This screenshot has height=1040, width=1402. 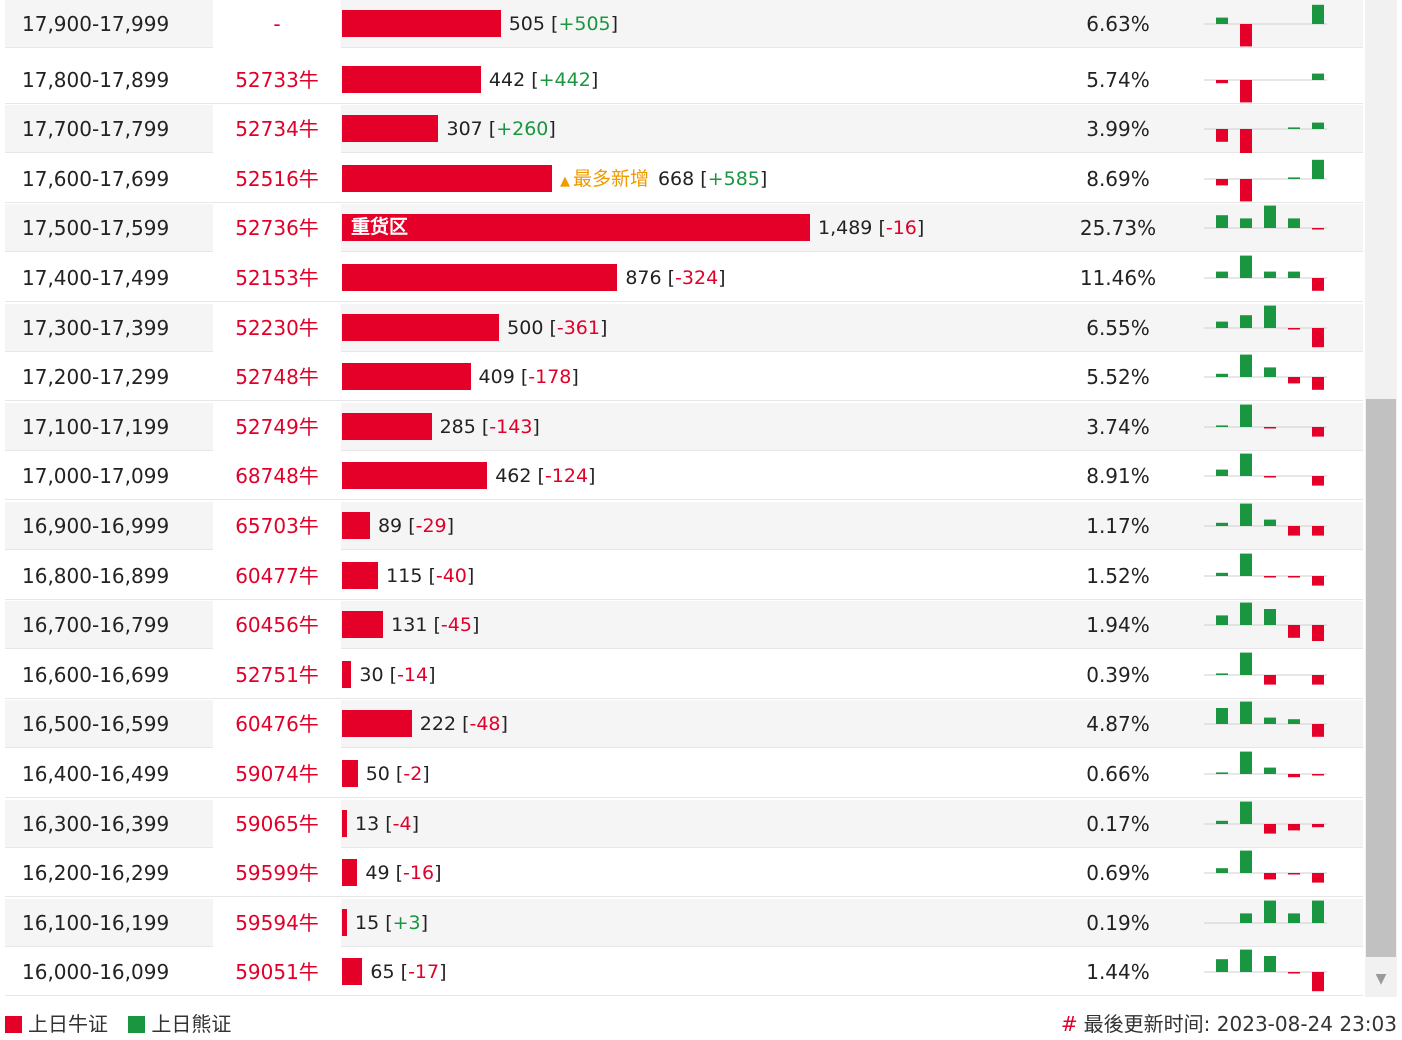 What do you see at coordinates (277, 575) in the screenshot?
I see `warrant-code-link: 60477牛` at bounding box center [277, 575].